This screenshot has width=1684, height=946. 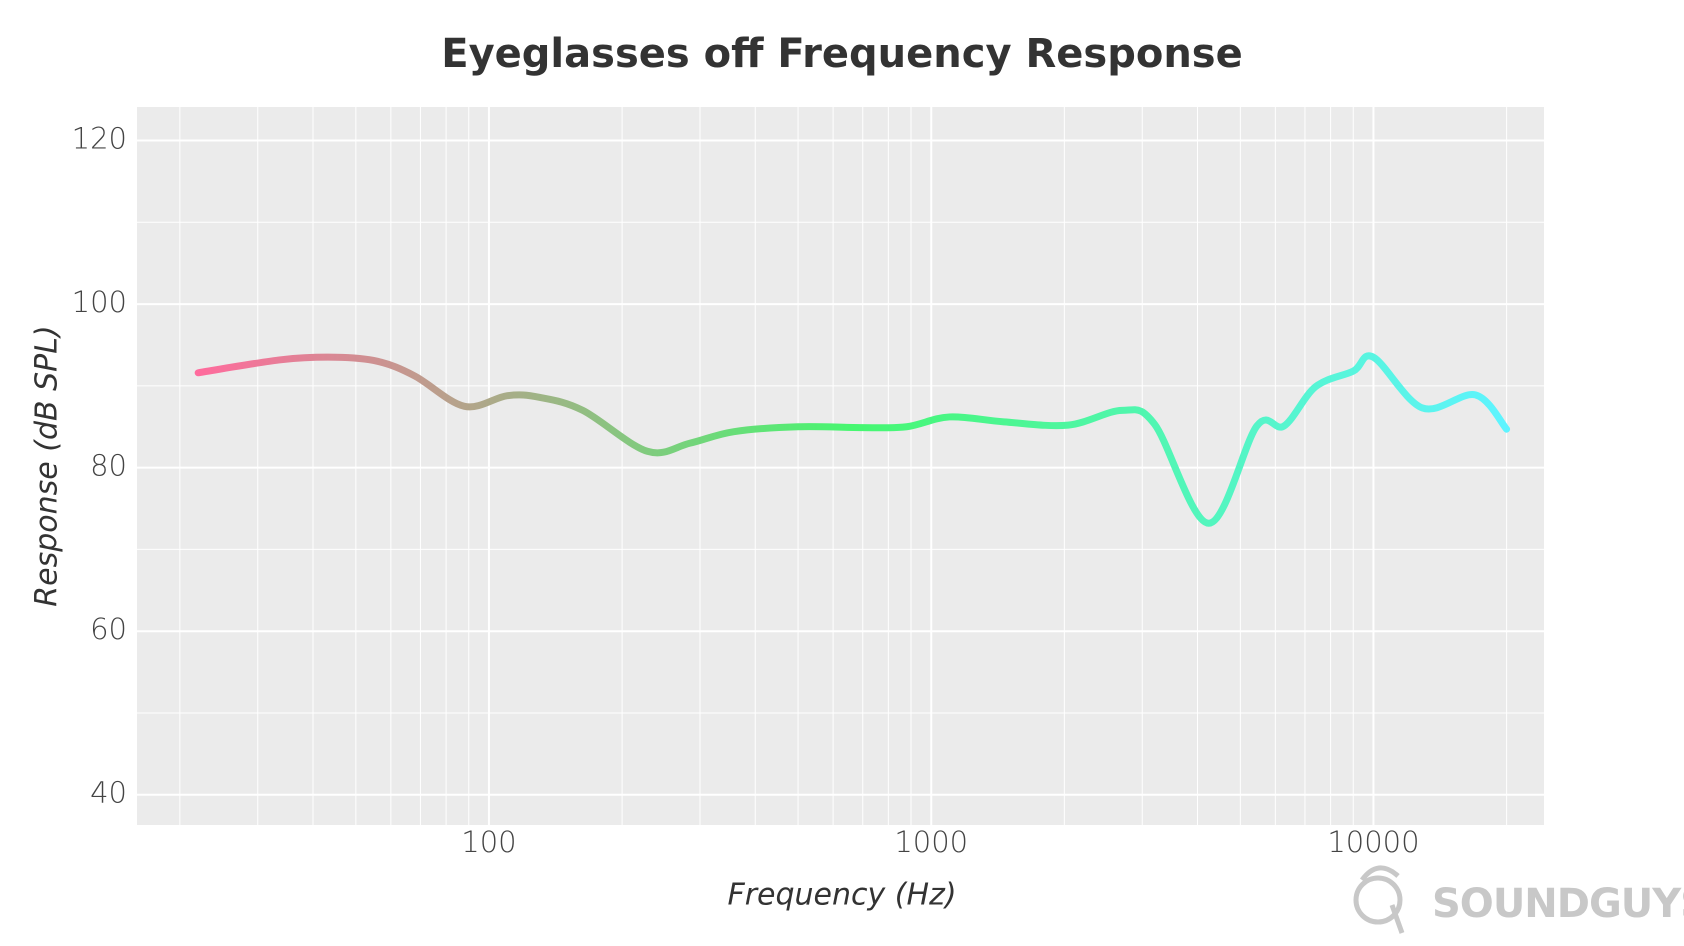 I want to click on y-axis-label: Response (dB SPL), so click(x=47, y=465).